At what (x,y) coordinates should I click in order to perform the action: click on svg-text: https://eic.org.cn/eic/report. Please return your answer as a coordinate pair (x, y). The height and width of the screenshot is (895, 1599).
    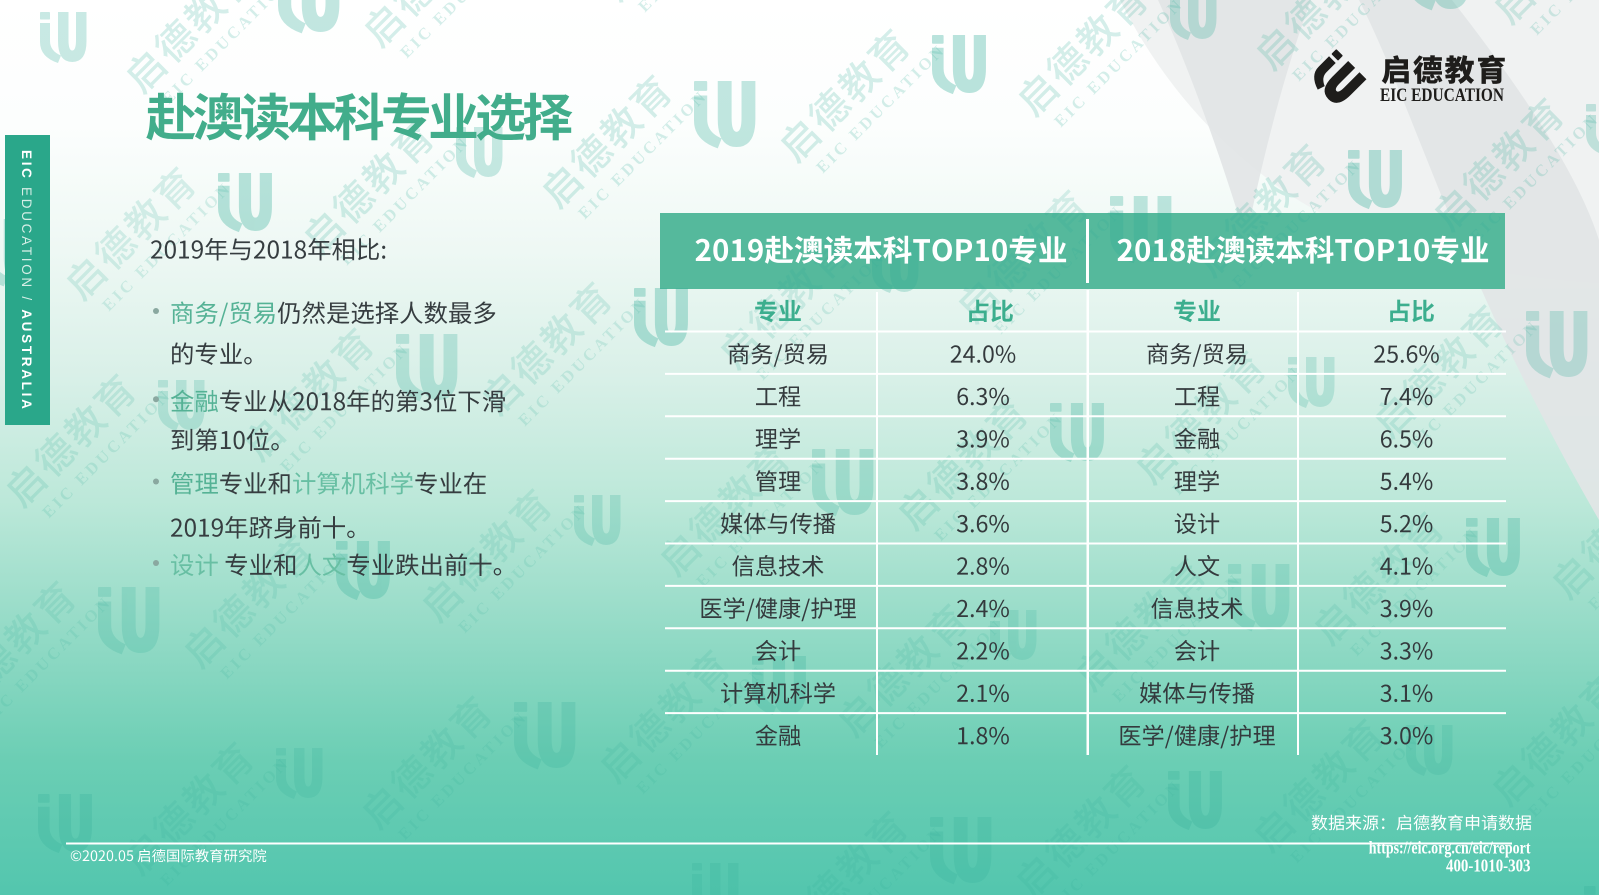
    Looking at the image, I should click on (1450, 848).